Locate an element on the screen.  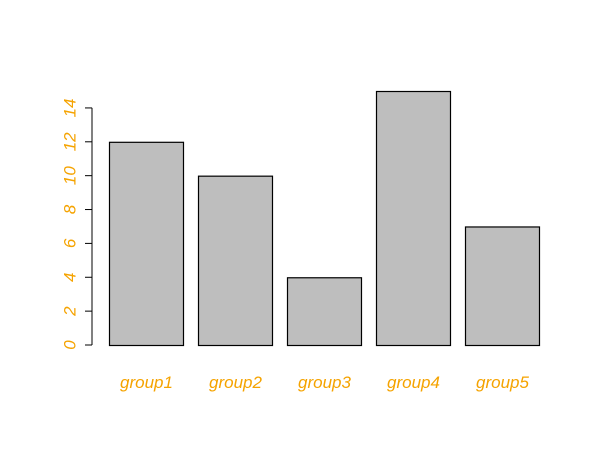
bar-group2 is located at coordinates (235, 261).